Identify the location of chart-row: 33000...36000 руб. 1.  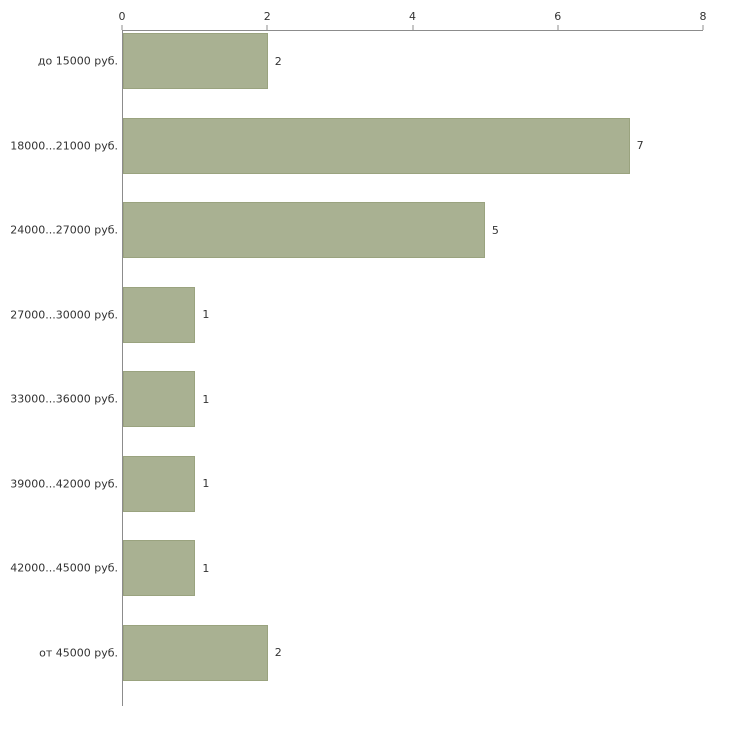
(351, 411).